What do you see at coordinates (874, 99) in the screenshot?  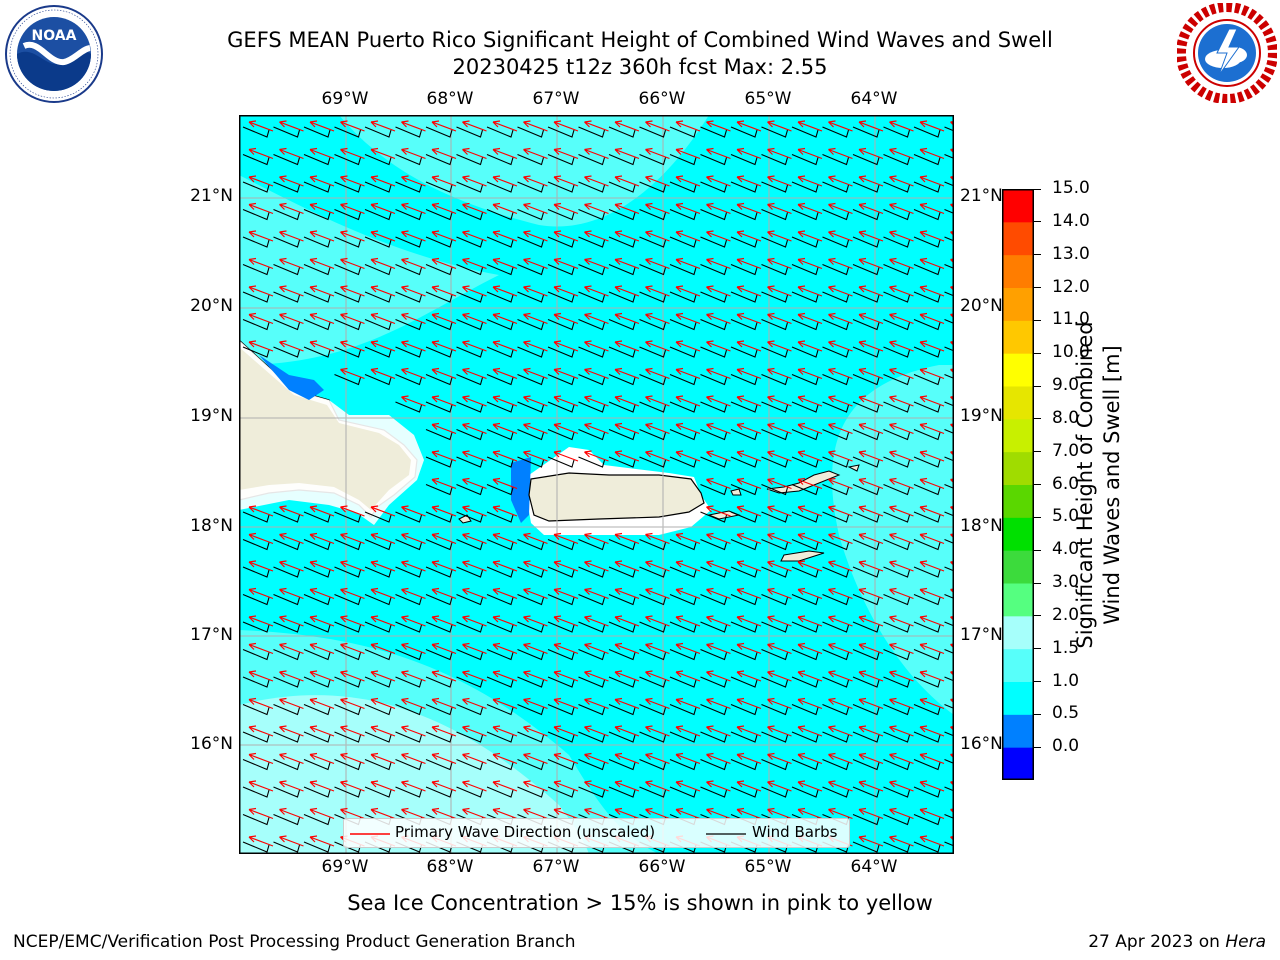 I see `lon-label-top: 64°W` at bounding box center [874, 99].